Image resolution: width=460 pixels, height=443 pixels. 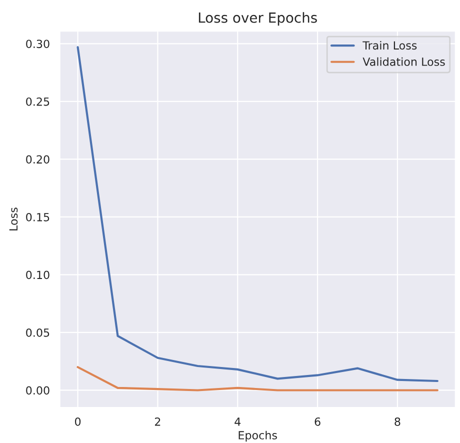 I want to click on y-tick-label: 0.05, so click(x=38, y=332).